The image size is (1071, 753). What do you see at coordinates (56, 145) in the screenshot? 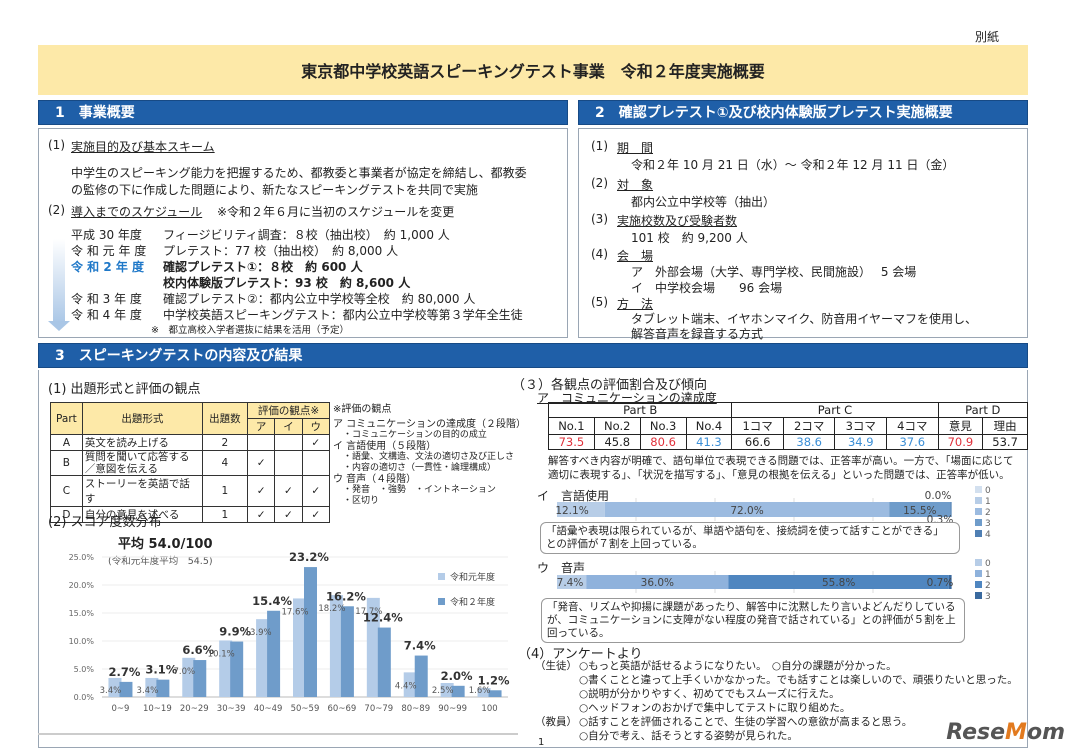
I see `item1-num: (1)` at bounding box center [56, 145].